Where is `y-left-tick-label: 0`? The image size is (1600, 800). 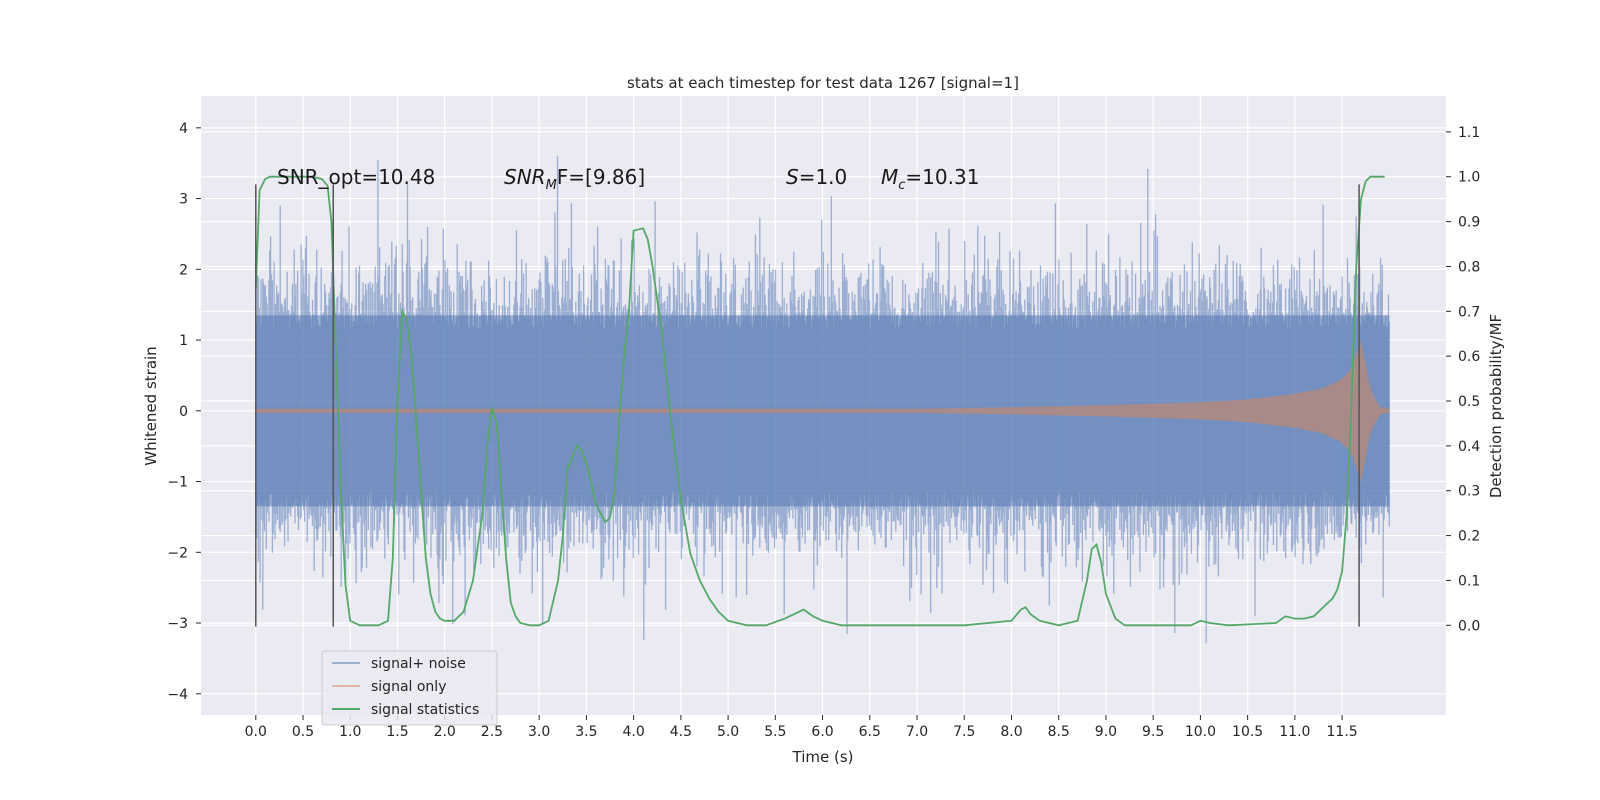 y-left-tick-label: 0 is located at coordinates (183, 412).